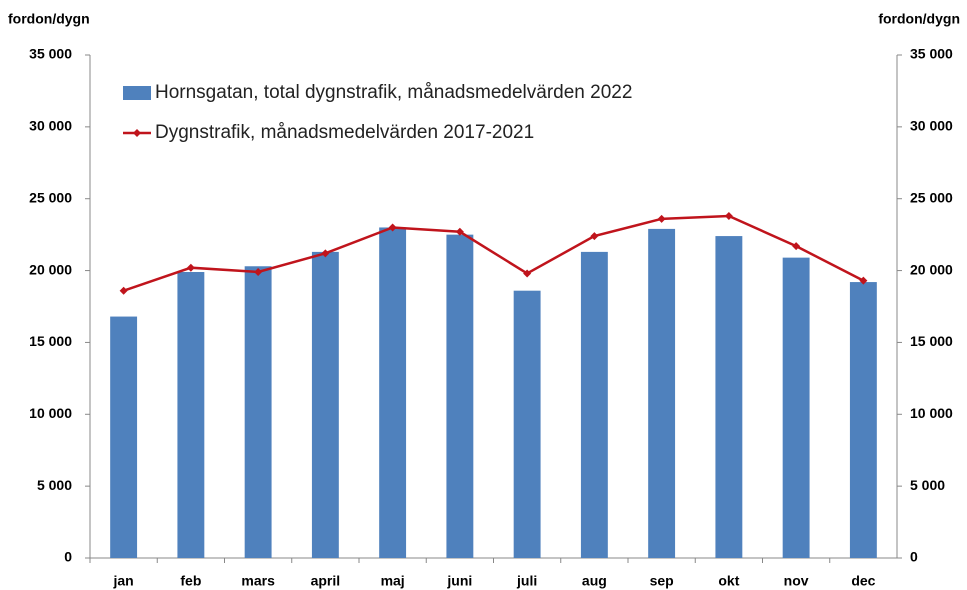 The height and width of the screenshot is (590, 967). What do you see at coordinates (50, 341) in the screenshot?
I see `y-tick-label: 15 000` at bounding box center [50, 341].